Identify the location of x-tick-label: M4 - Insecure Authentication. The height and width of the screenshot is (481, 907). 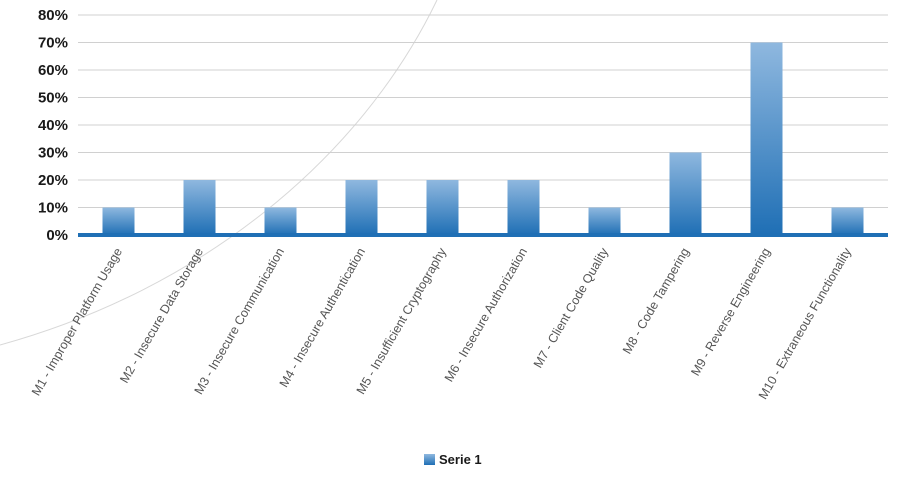
(322, 317).